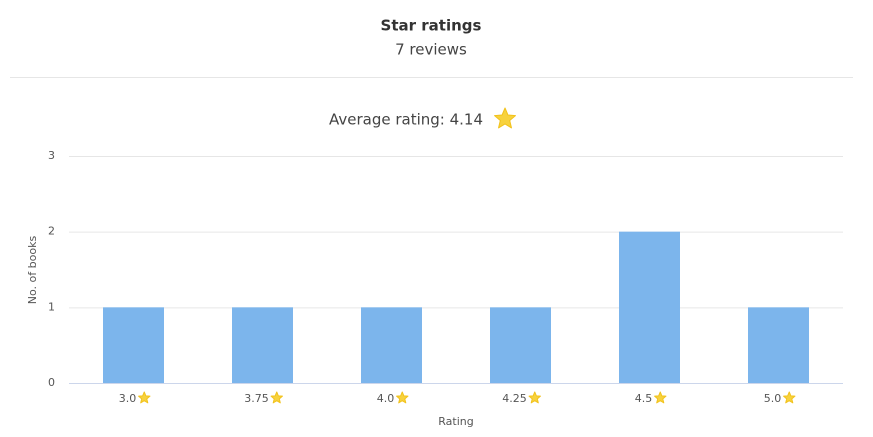 The image size is (873, 437). What do you see at coordinates (431, 26) in the screenshot?
I see `chart-title: Star ratings` at bounding box center [431, 26].